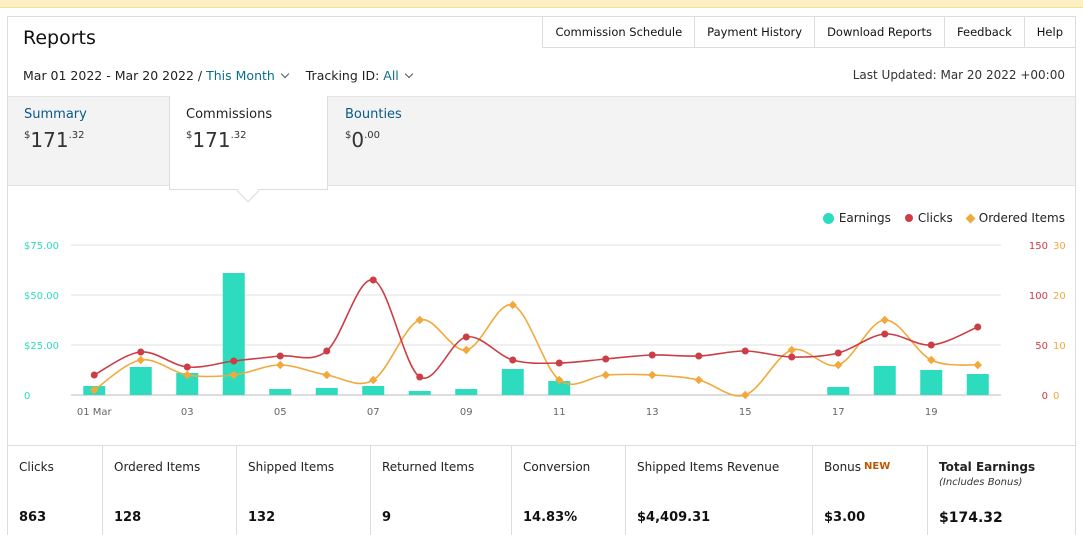 The image size is (1083, 535). What do you see at coordinates (879, 32) in the screenshot?
I see `download-reports-link: Download Reports` at bounding box center [879, 32].